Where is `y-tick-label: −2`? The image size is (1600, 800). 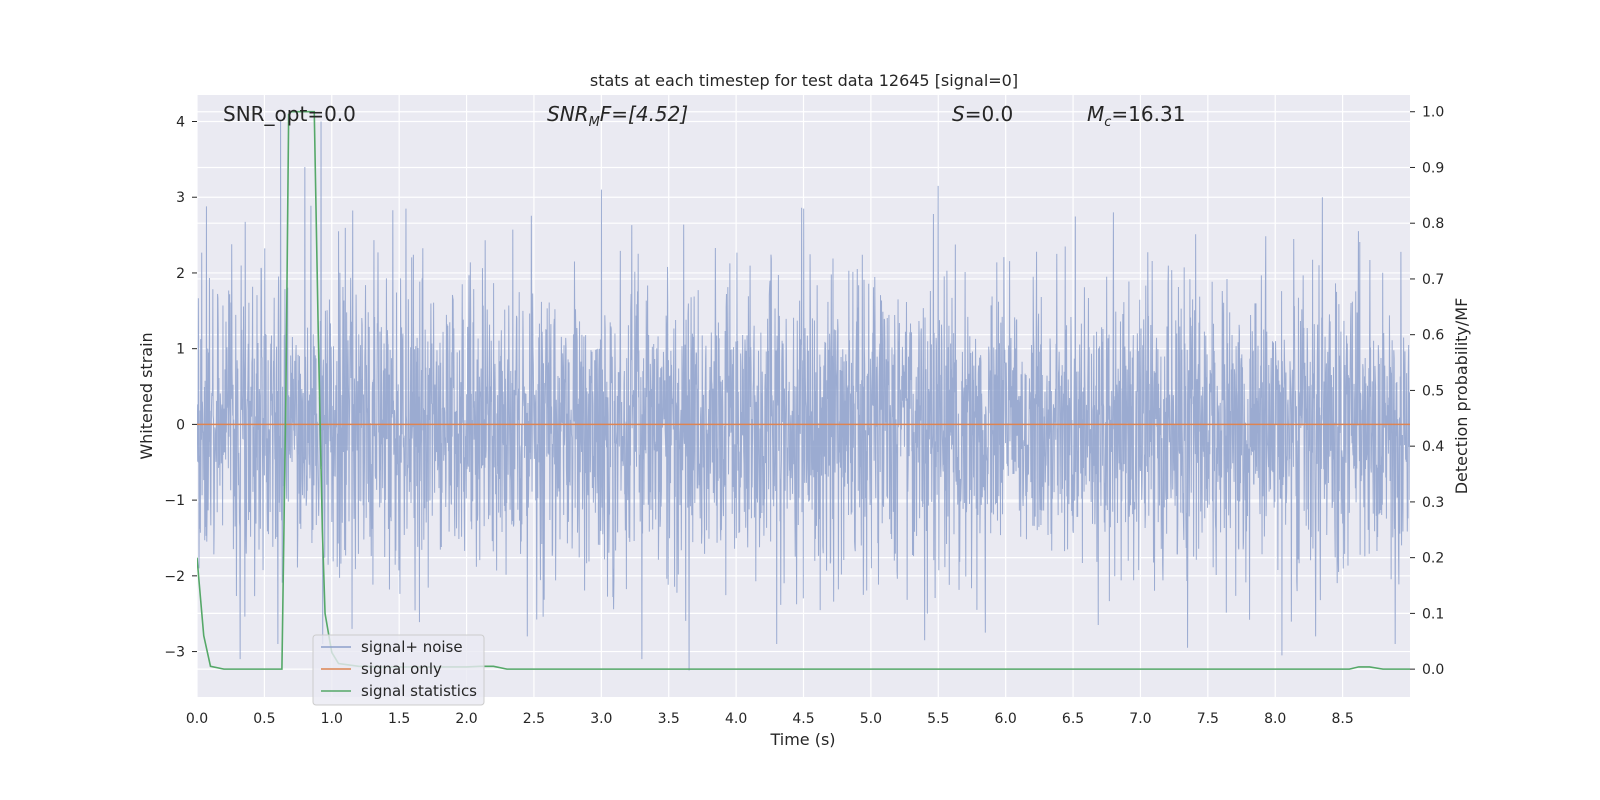
y-tick-label: −2 is located at coordinates (174, 577).